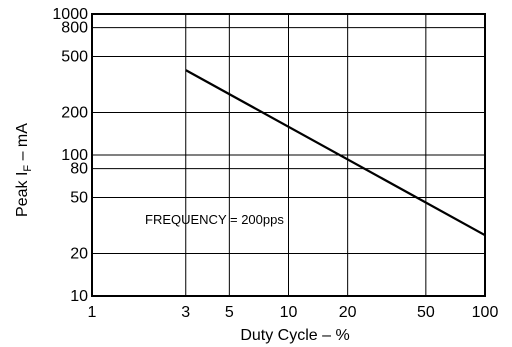  Describe the element at coordinates (79, 254) in the screenshot. I see `y-tick-label: 20` at that location.